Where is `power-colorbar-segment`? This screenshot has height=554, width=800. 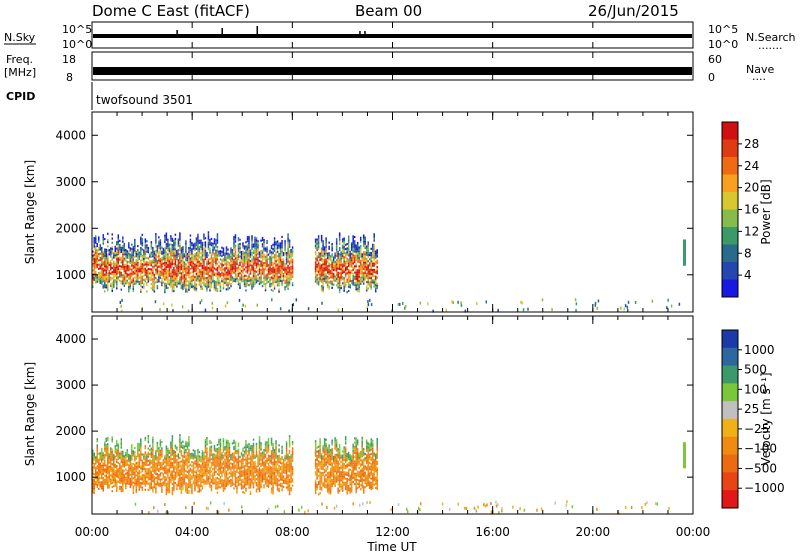 power-colorbar-segment is located at coordinates (730, 236).